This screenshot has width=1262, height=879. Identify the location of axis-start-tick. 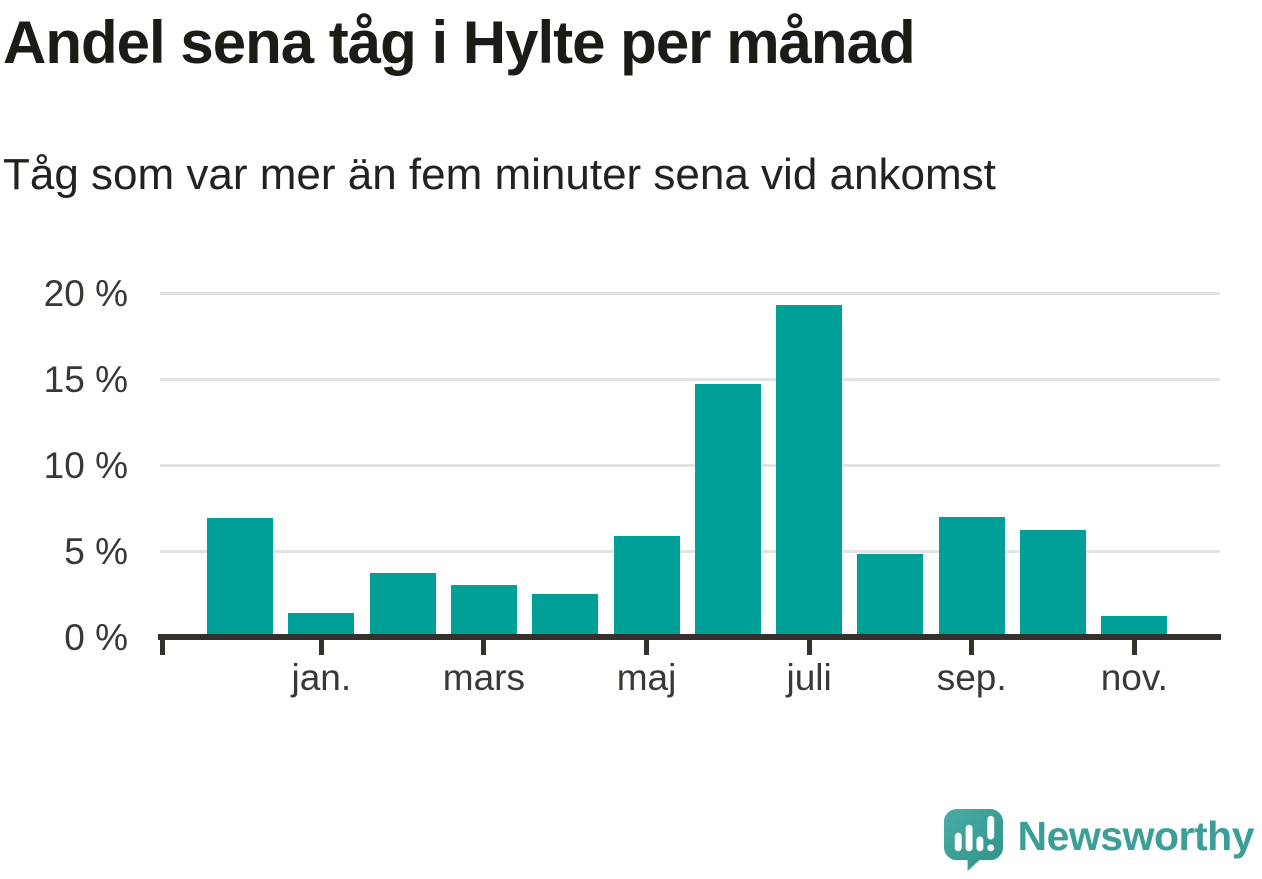
(162, 647).